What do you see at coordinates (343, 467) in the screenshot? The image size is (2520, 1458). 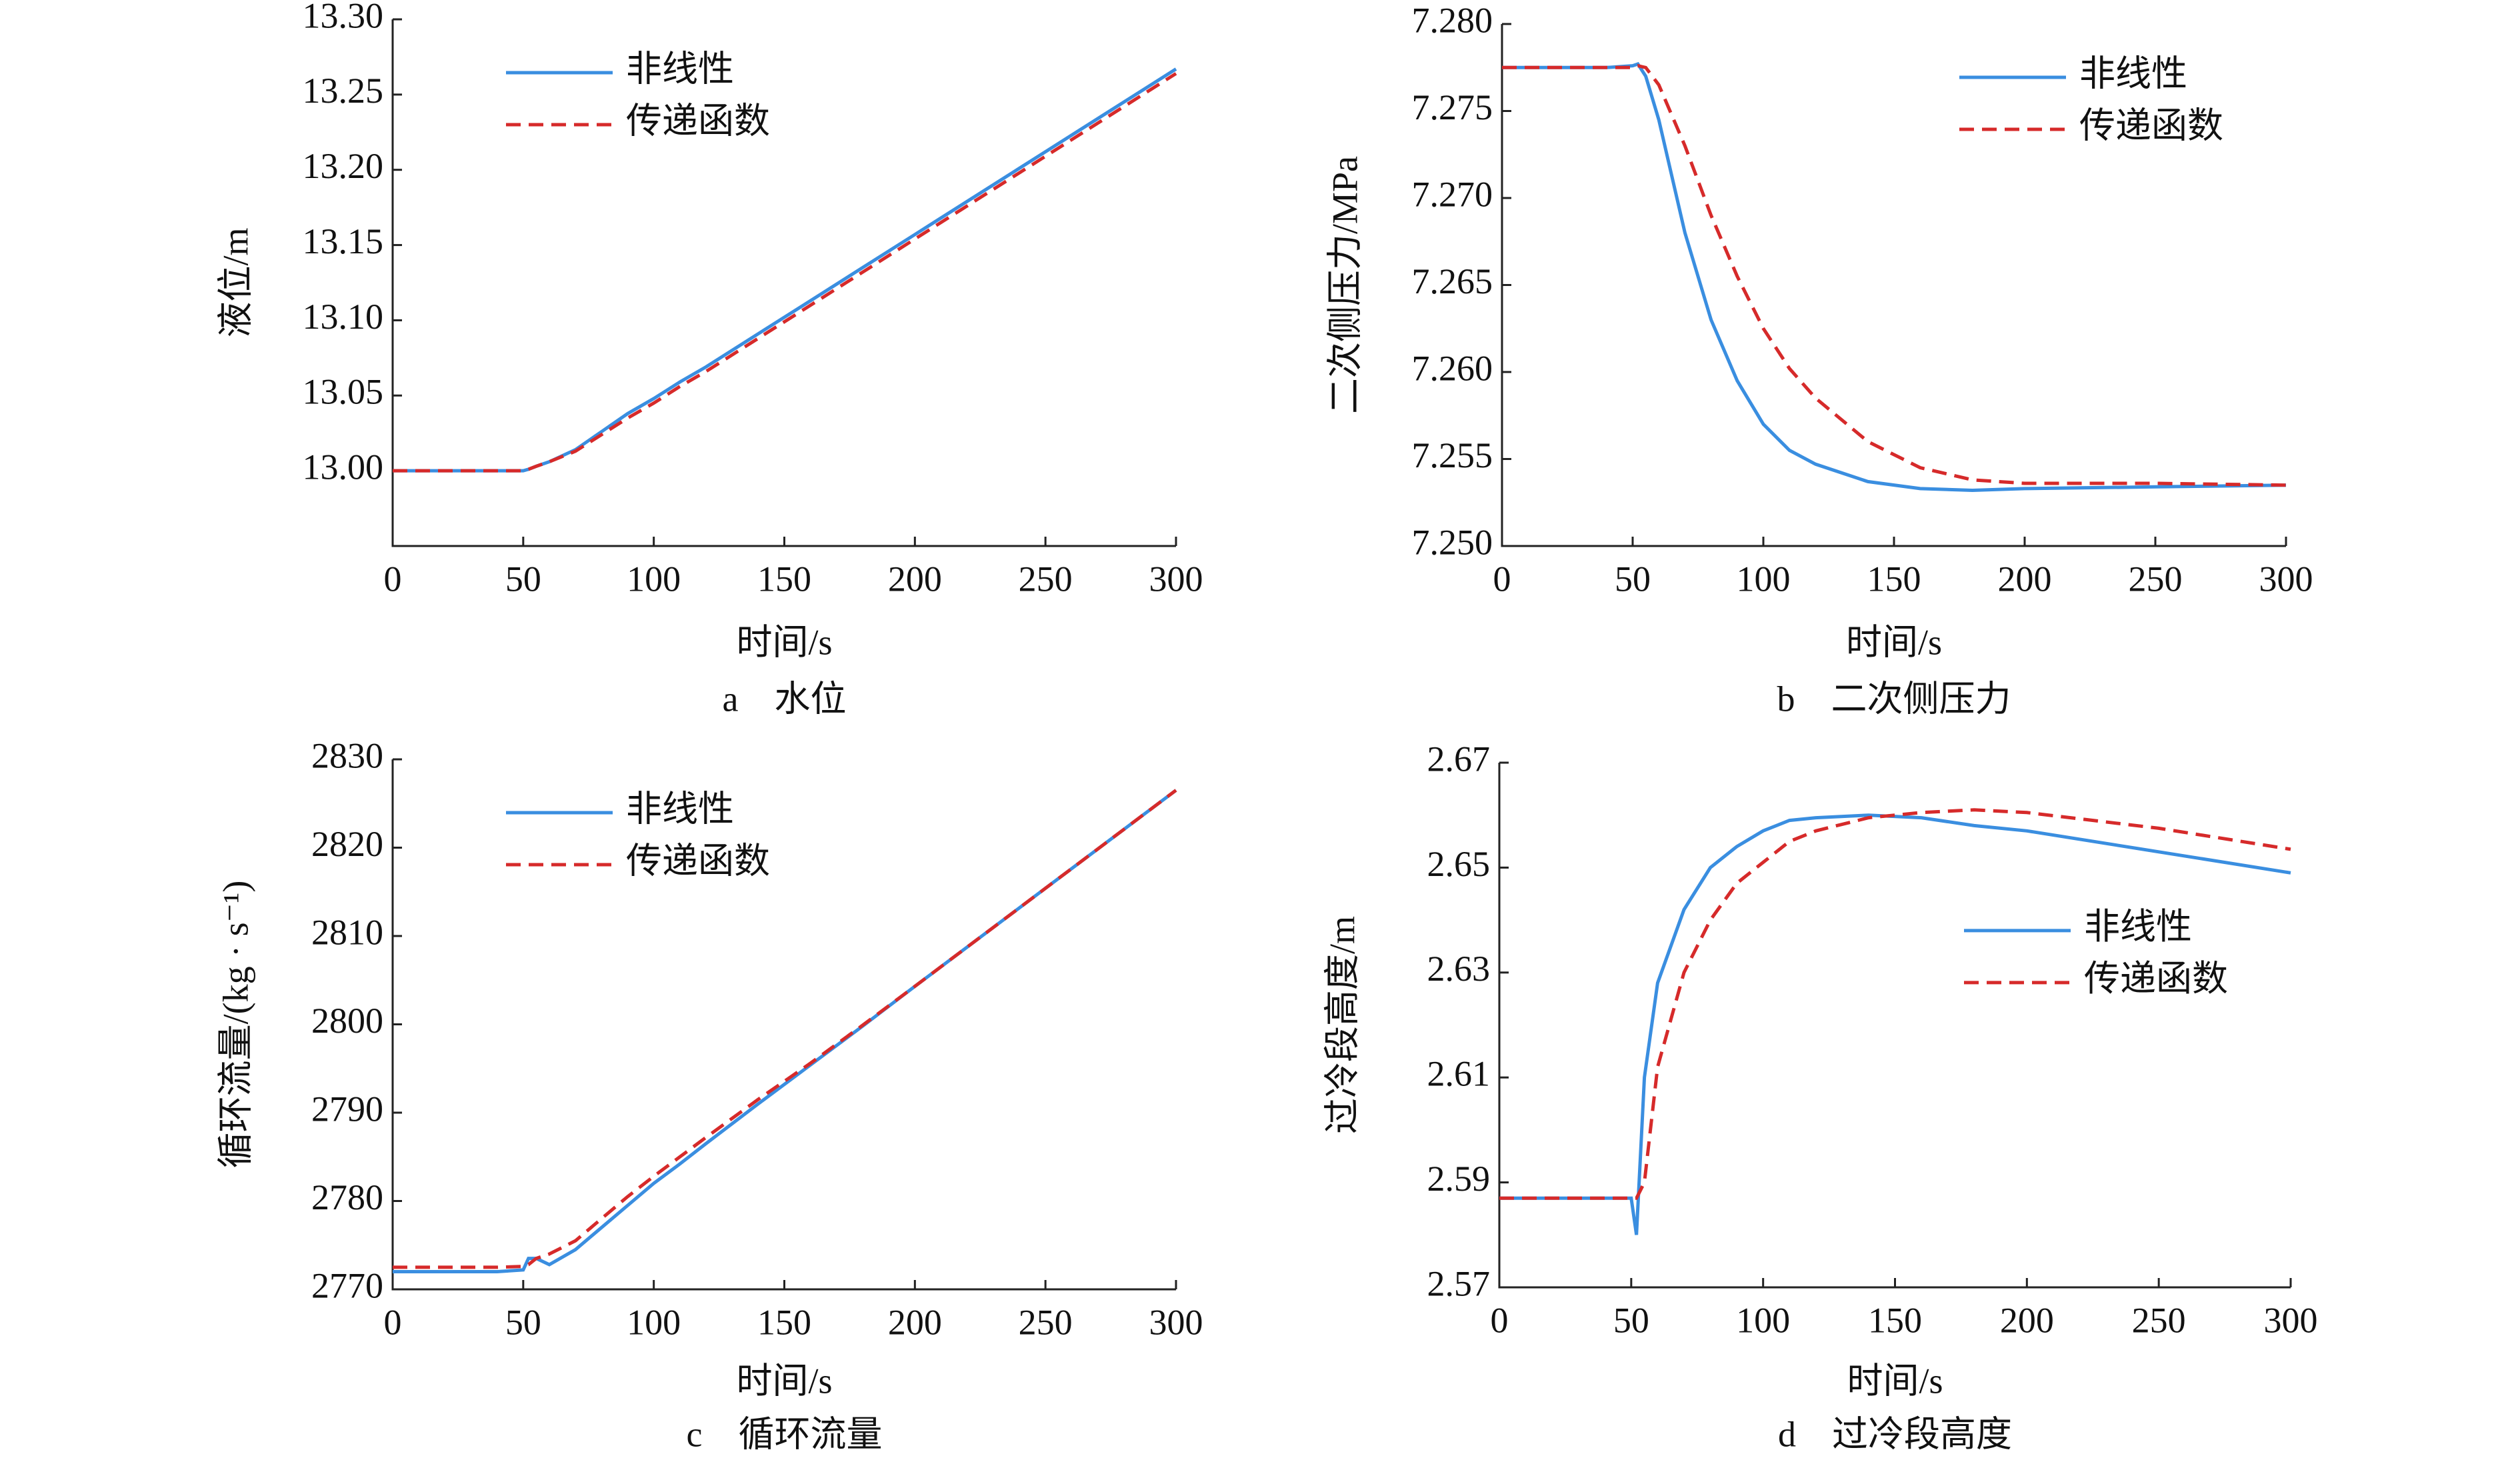 I see `y-tick-label: 13.00` at bounding box center [343, 467].